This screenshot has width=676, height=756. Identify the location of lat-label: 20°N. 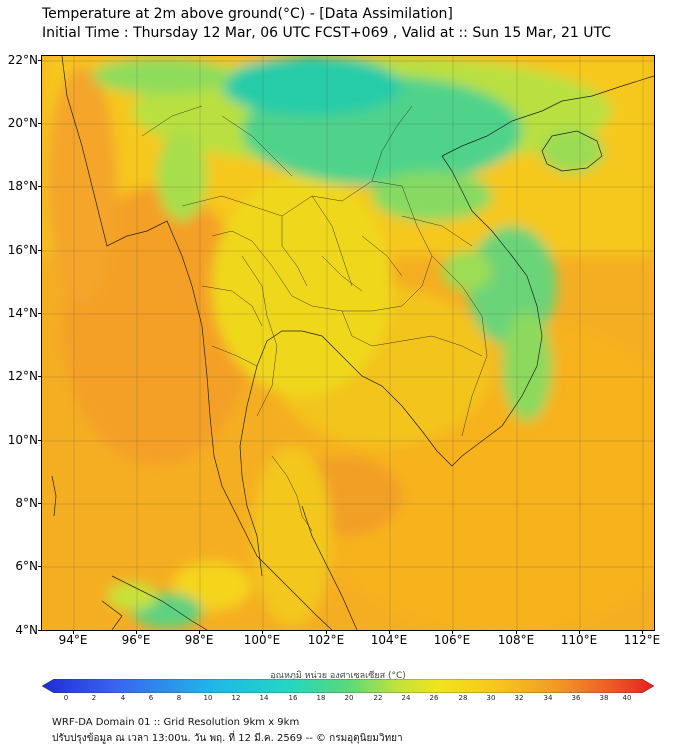
(22, 123).